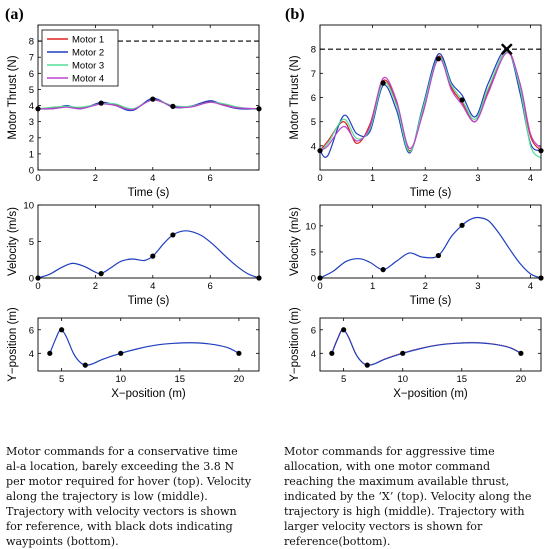 The height and width of the screenshot is (549, 545). What do you see at coordinates (31, 154) in the screenshot?
I see `y-tick-label: 1` at bounding box center [31, 154].